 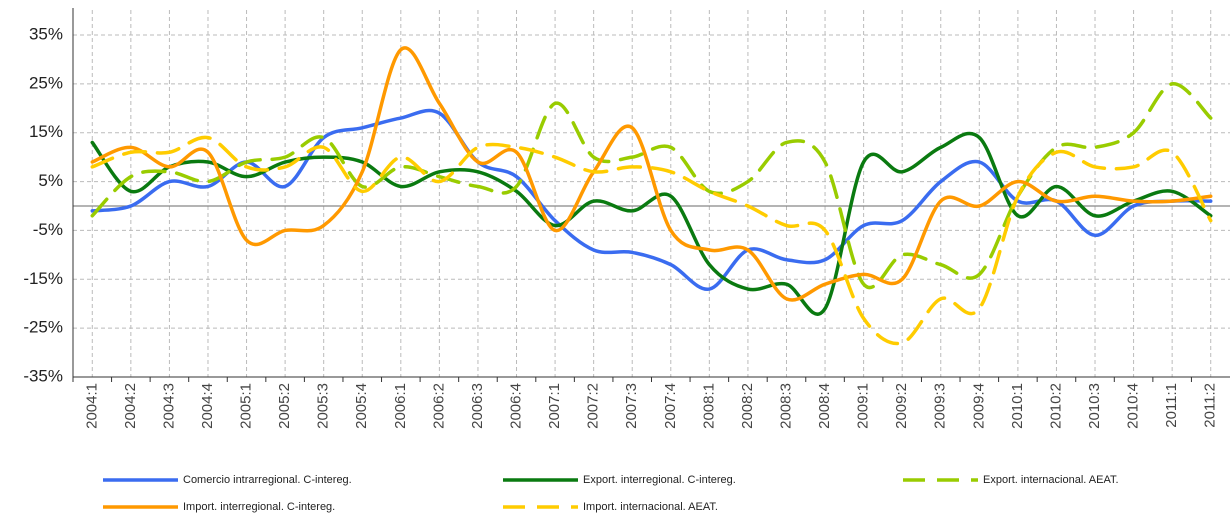 What do you see at coordinates (650, 507) in the screenshot?
I see `legend-label: Import. internacional. AEAT.` at bounding box center [650, 507].